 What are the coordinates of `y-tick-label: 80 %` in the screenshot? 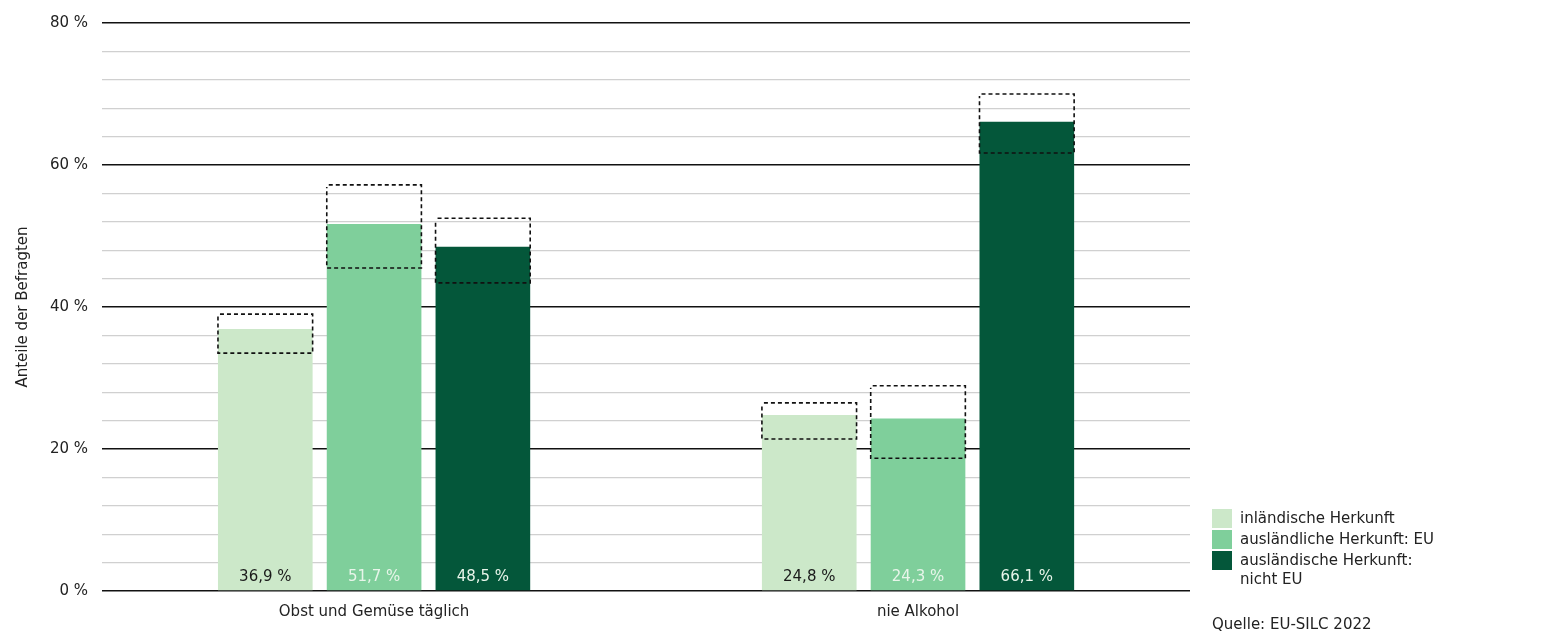 It's located at (69, 21).